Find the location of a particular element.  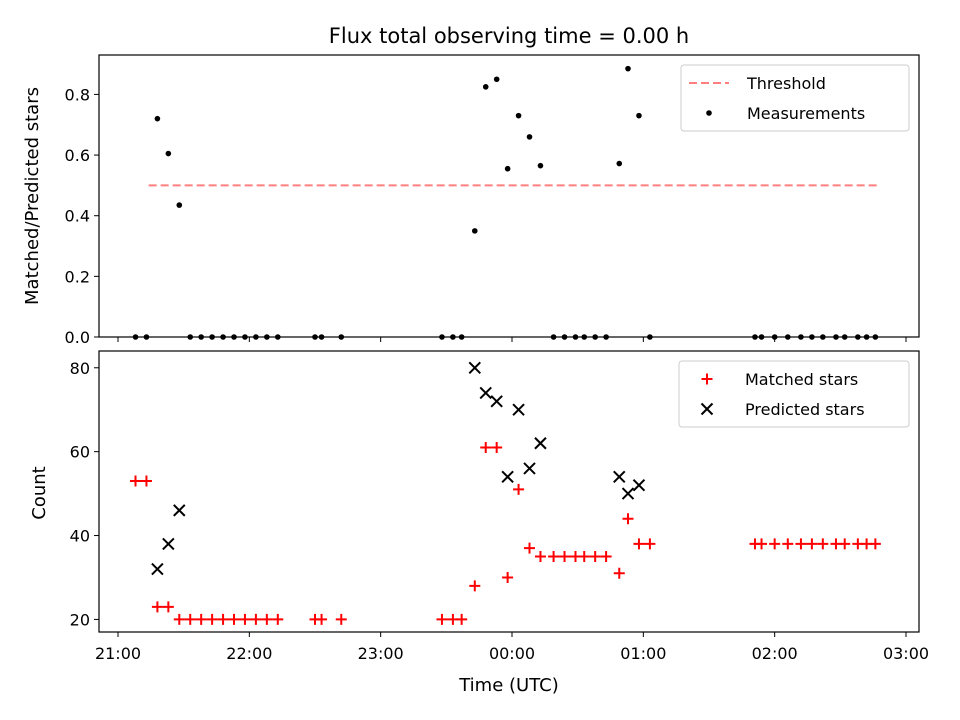

top-y-axis-label: Matched/Predicted stars is located at coordinates (32, 196).